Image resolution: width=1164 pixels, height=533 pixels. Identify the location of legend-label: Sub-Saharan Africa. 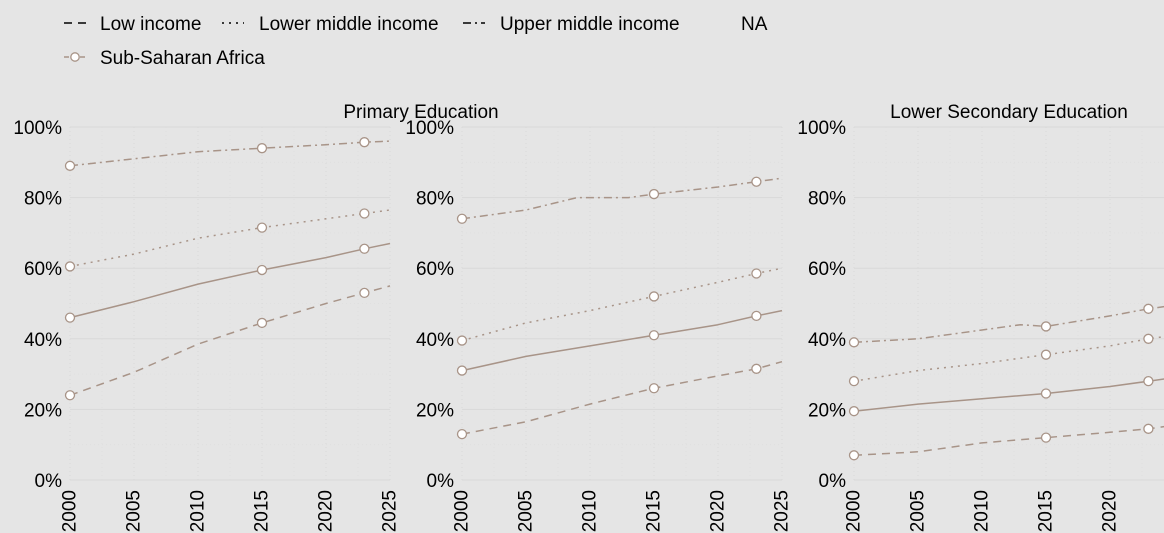
(182, 58).